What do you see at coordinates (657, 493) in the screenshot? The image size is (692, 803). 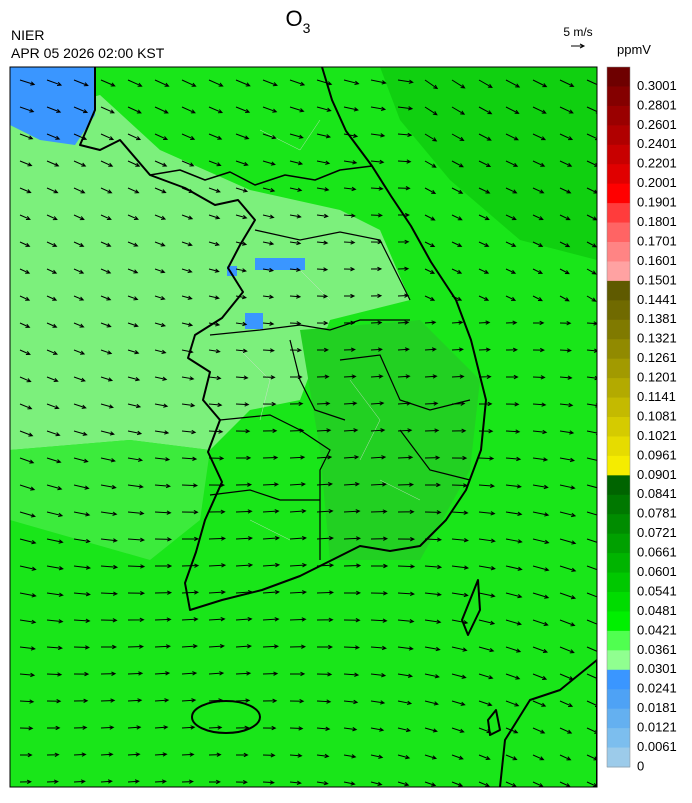 I see `colorbar-label: 0.0841` at bounding box center [657, 493].